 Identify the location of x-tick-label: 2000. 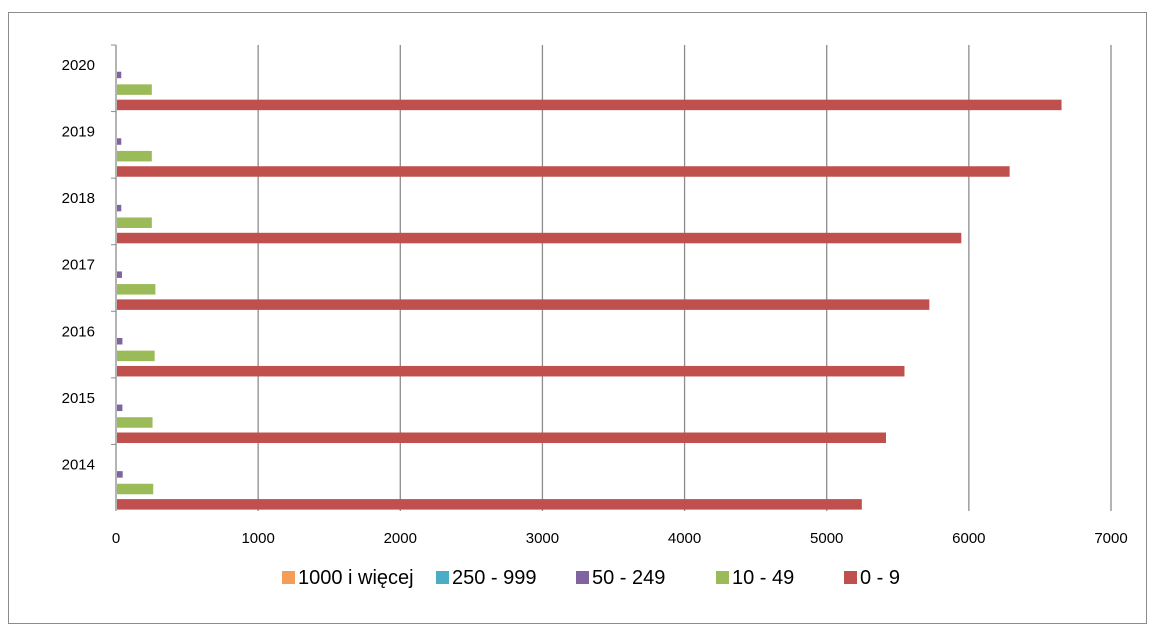
(400, 538).